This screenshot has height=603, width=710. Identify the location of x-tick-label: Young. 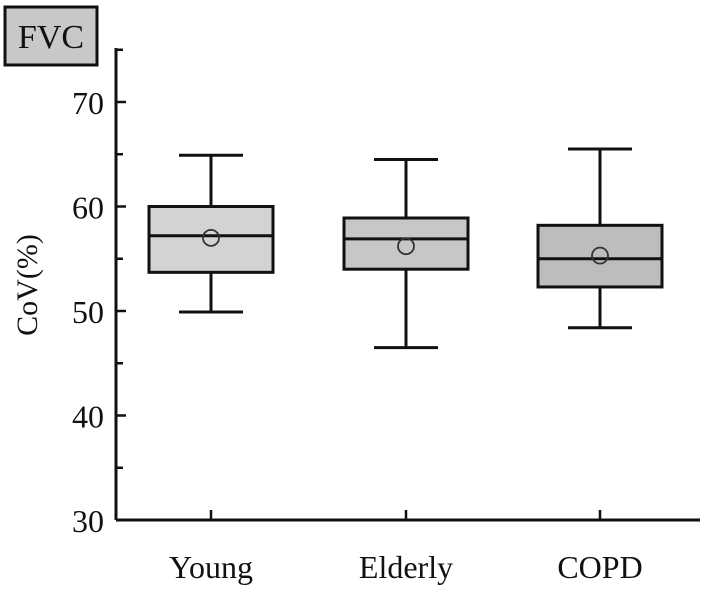
(211, 567).